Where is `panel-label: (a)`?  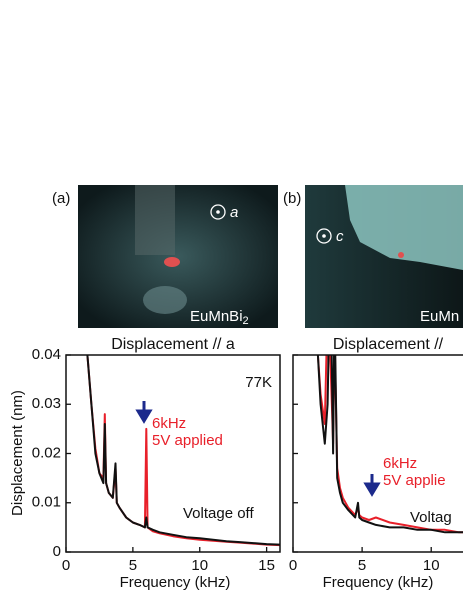
panel-label: (a) is located at coordinates (61, 198).